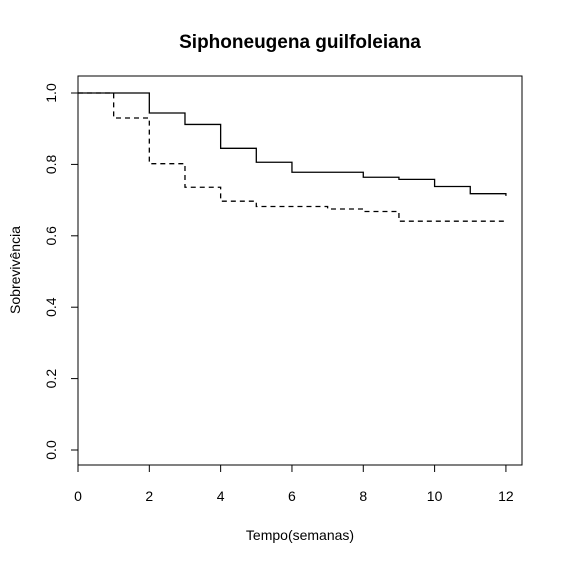 Image resolution: width=564 pixels, height=563 pixels. I want to click on x-tick-label: 8, so click(363, 496).